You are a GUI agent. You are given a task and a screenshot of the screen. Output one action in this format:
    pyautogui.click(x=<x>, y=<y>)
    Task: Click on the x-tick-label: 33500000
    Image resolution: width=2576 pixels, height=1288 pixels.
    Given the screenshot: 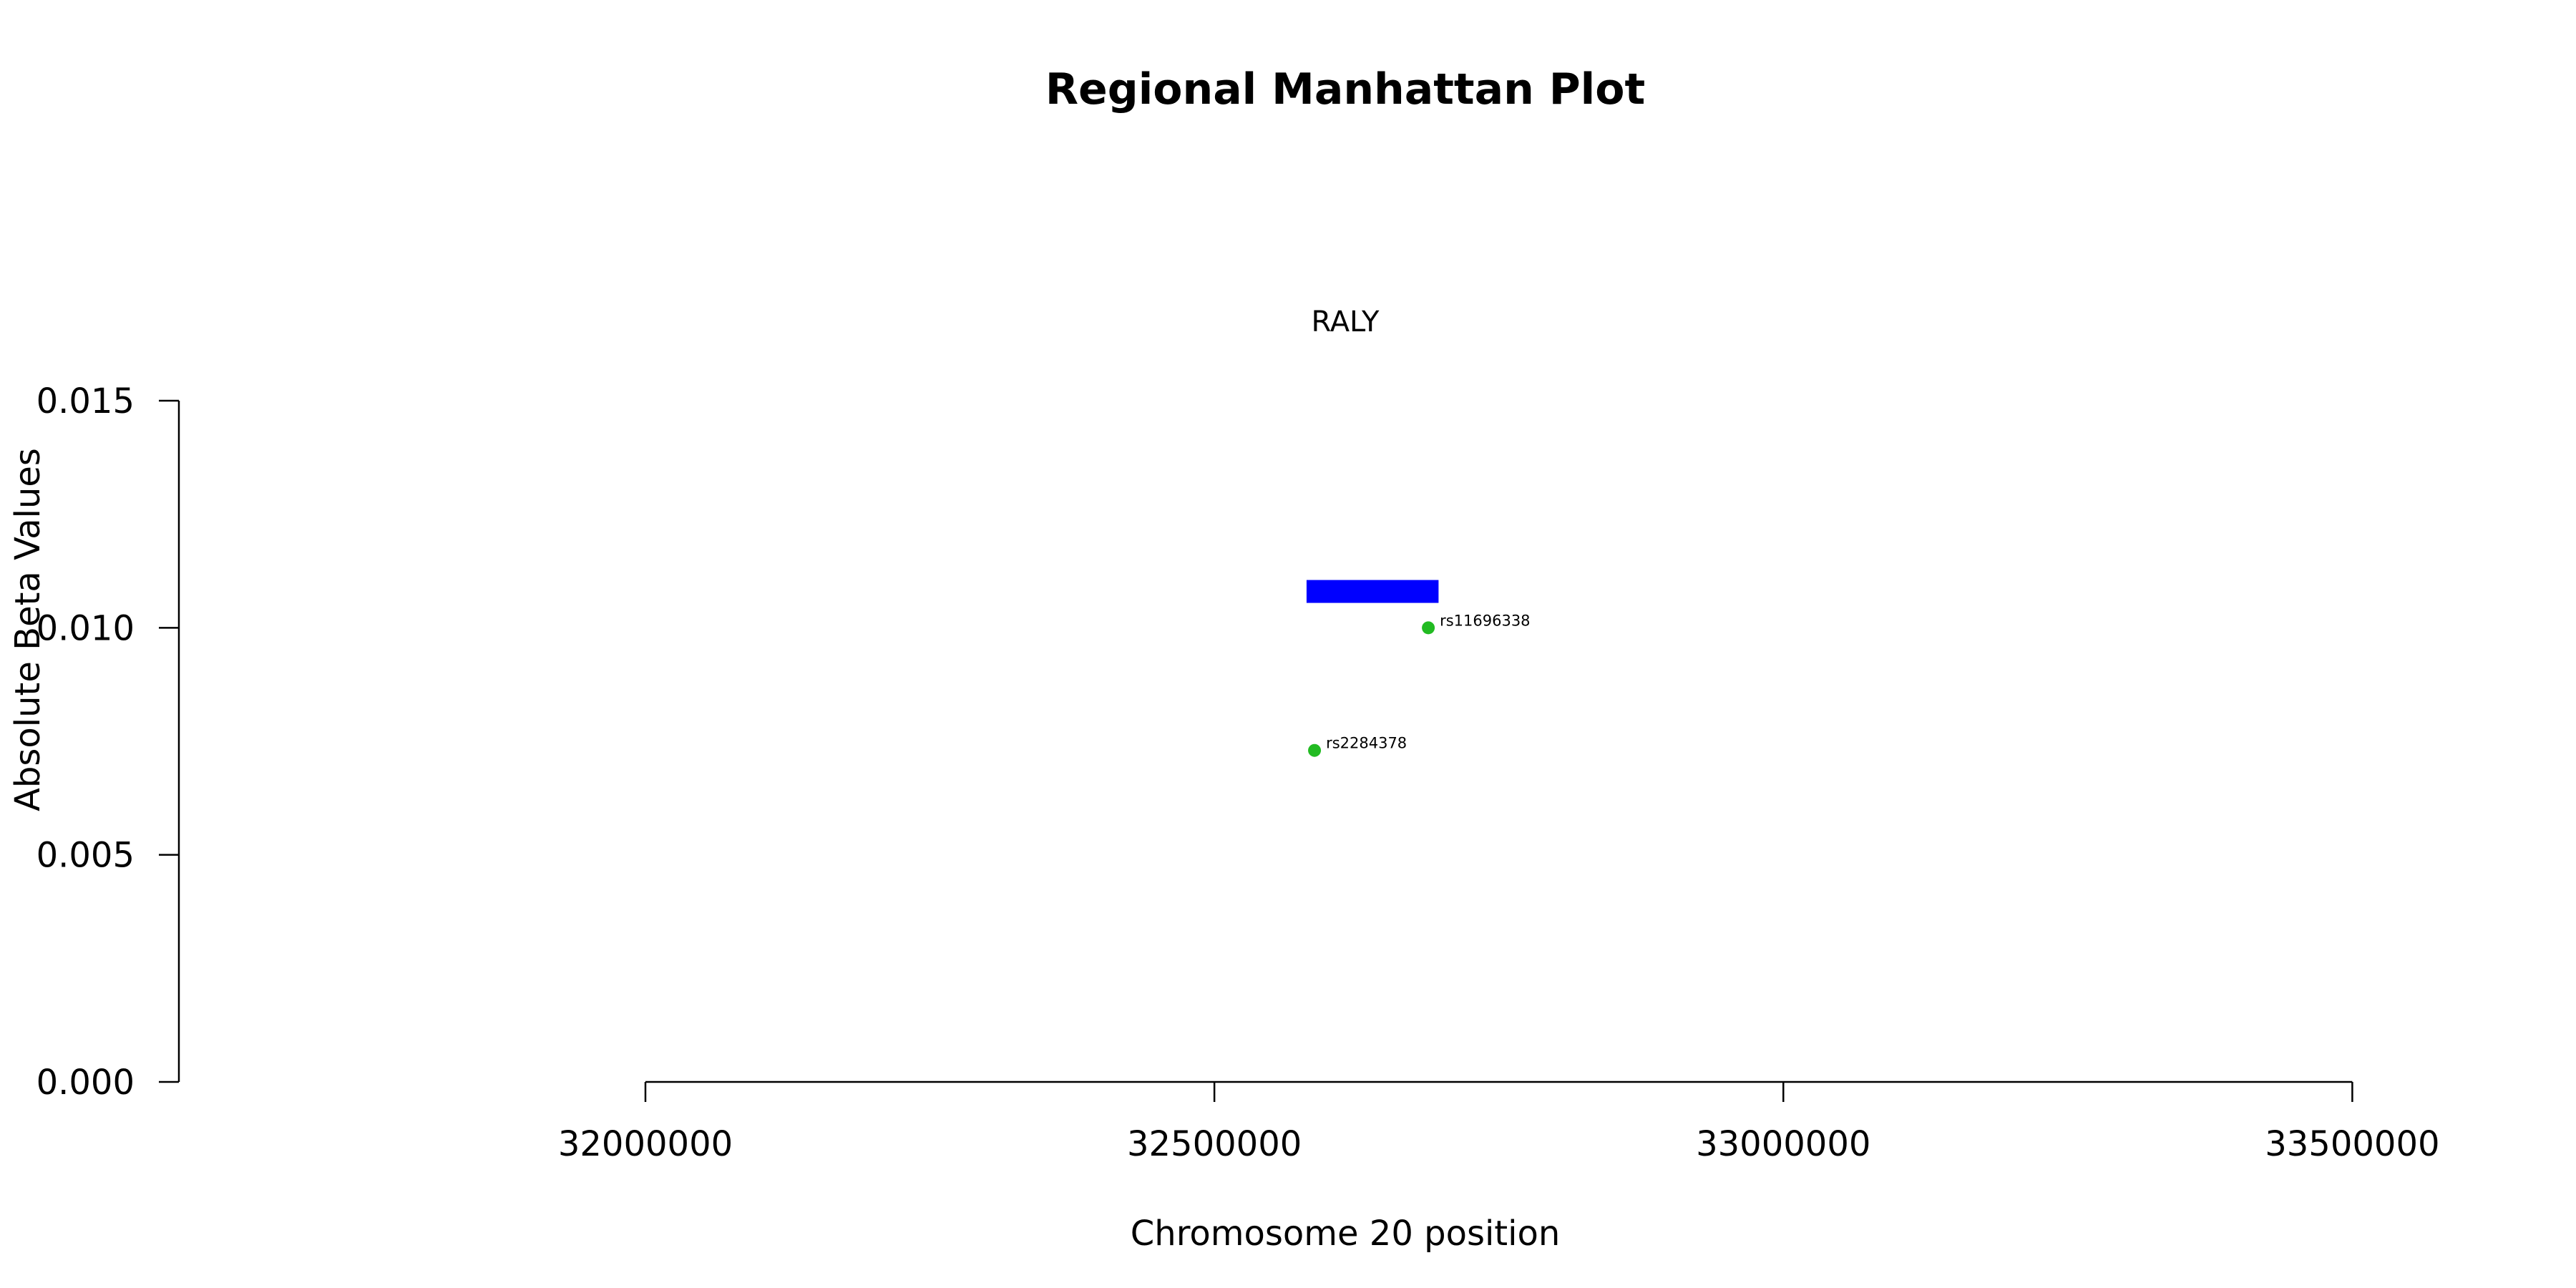 What is the action you would take?
    pyautogui.click(x=2352, y=1144)
    